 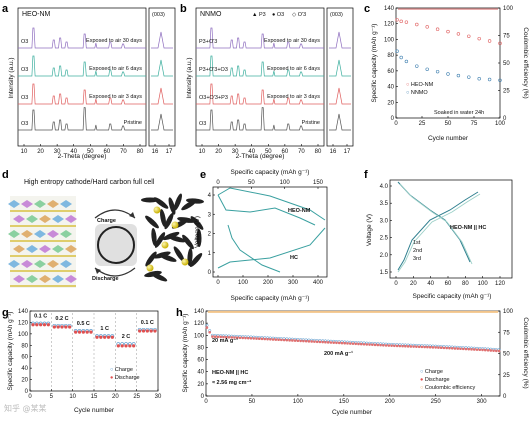 What do you see at coordinates (172, 237) in the screenshot?
I see `hard-carbon-structure` at bounding box center [172, 237].